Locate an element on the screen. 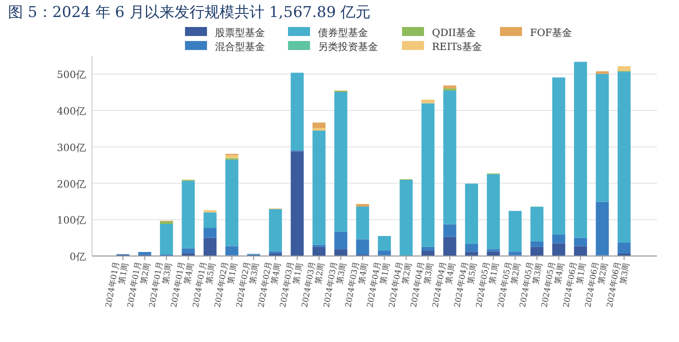  legend-label: 混合型基金 is located at coordinates (240, 47).